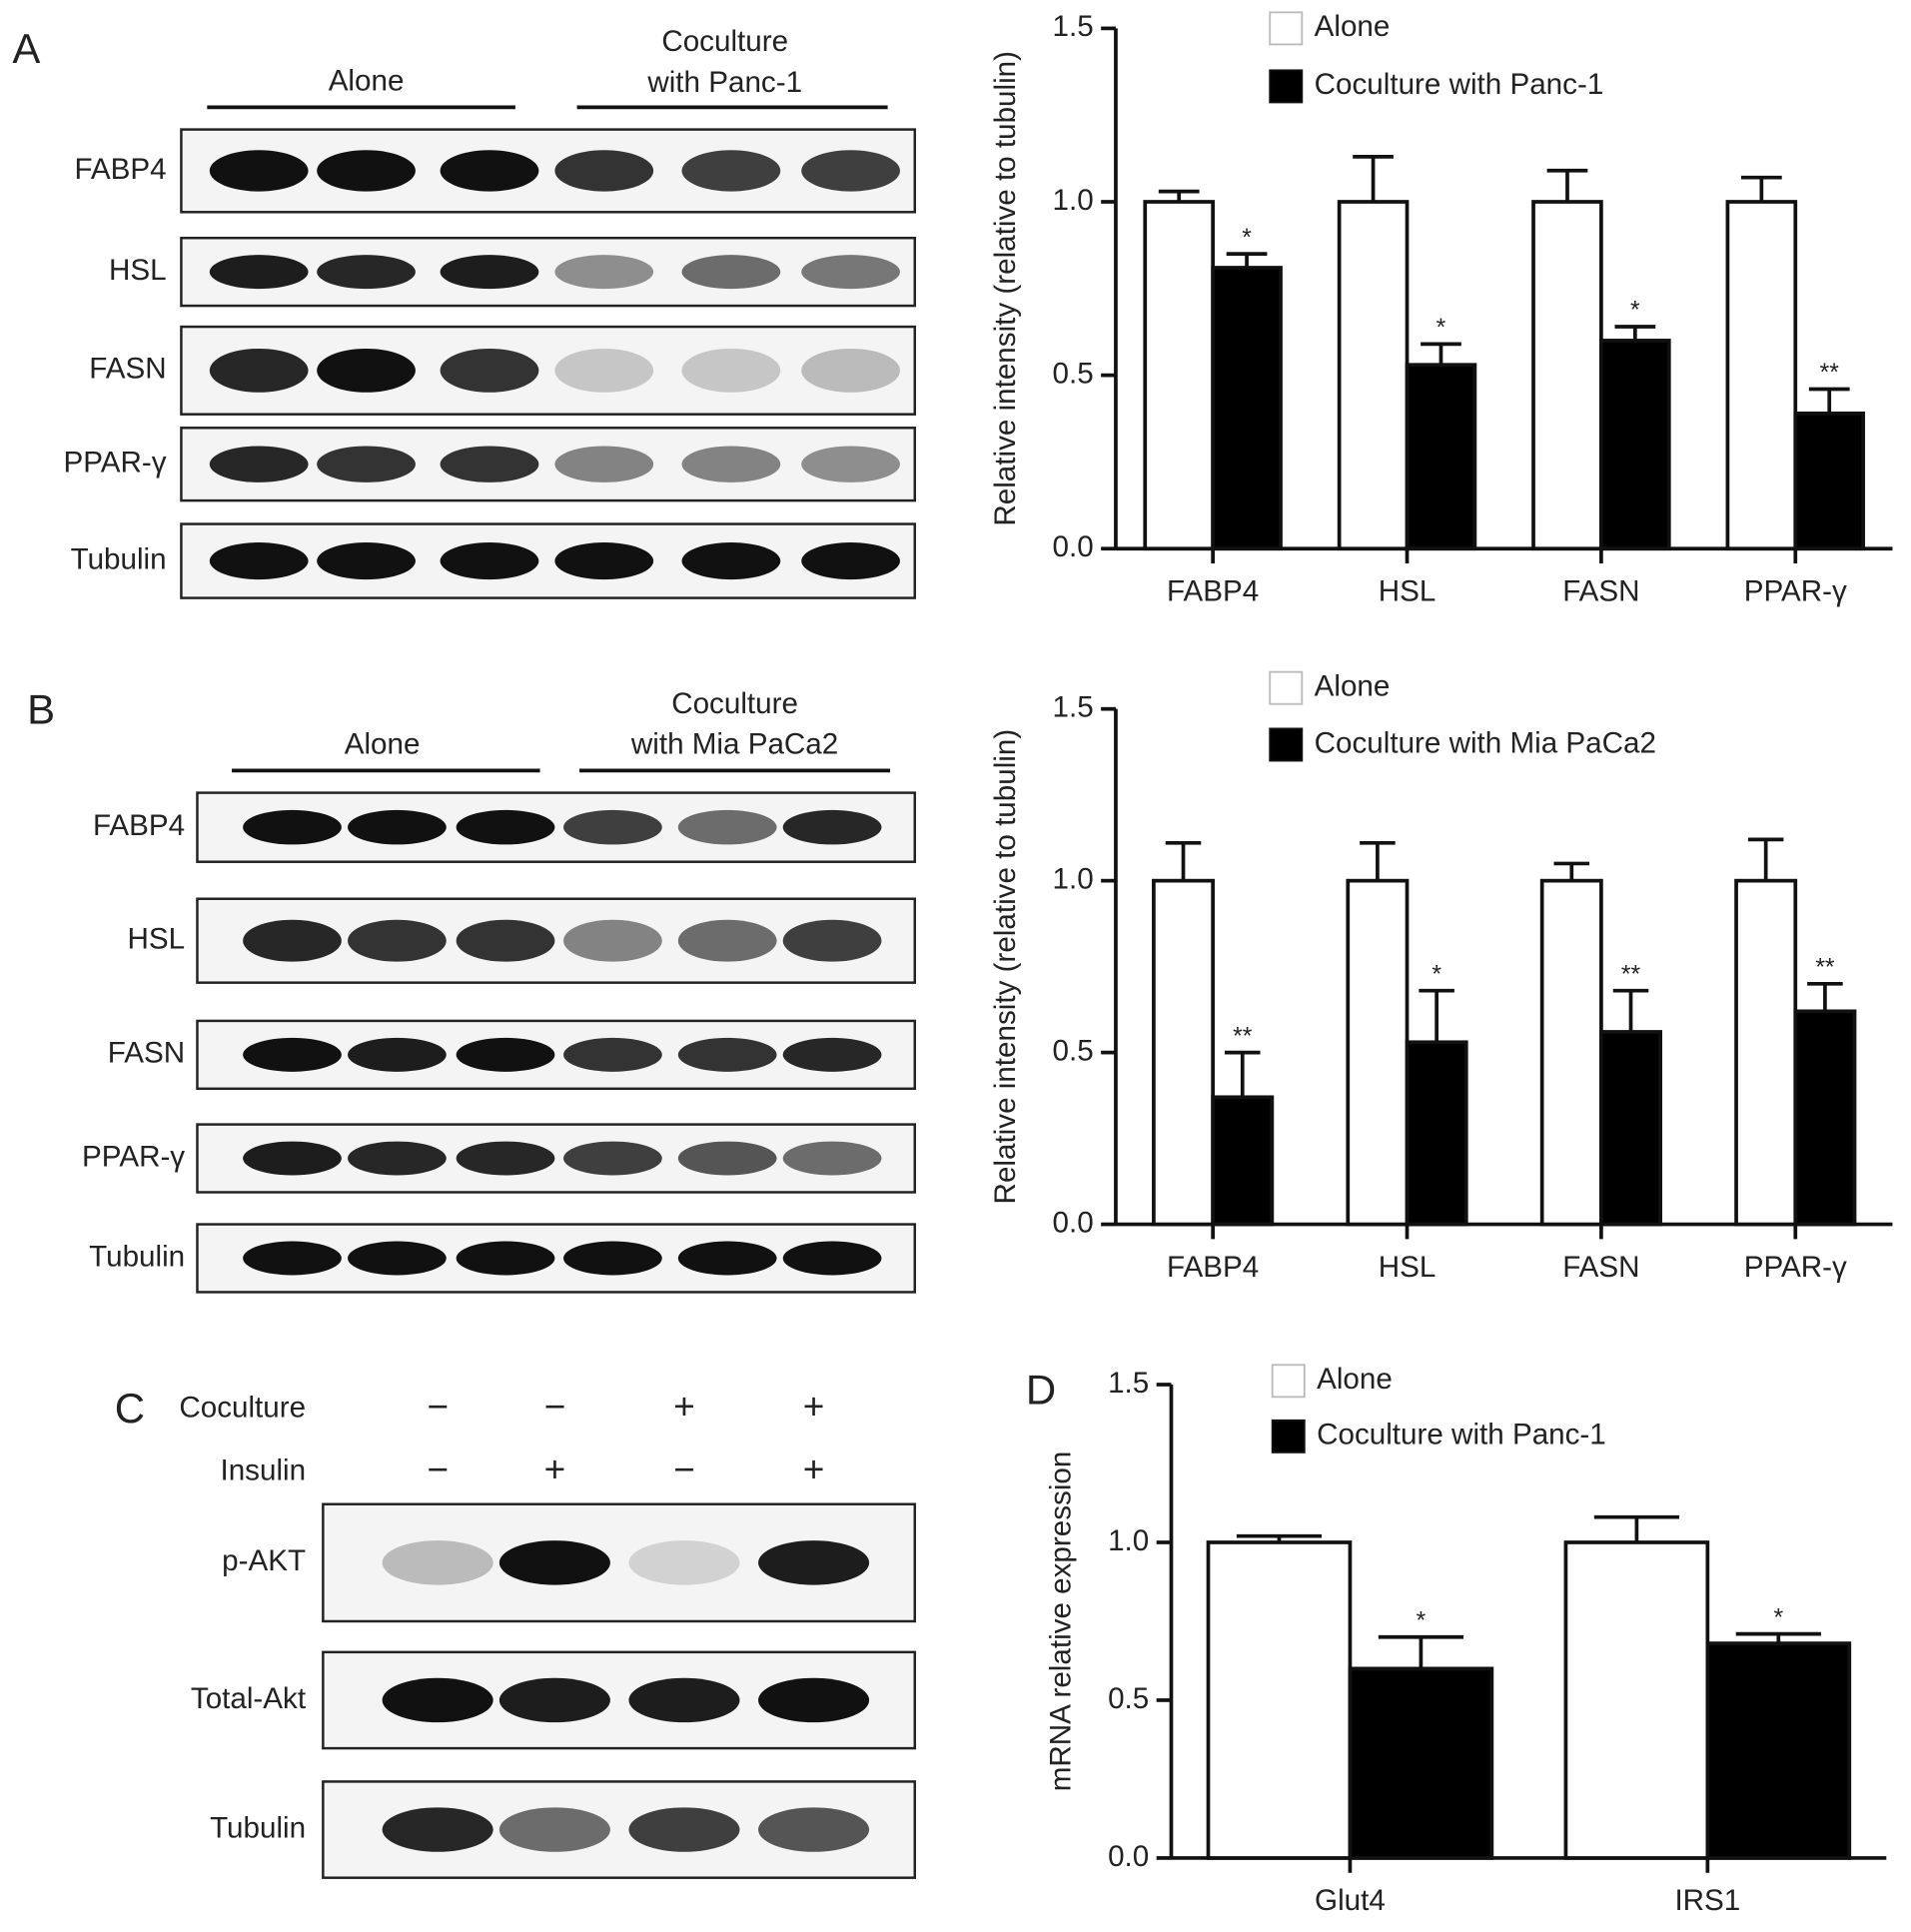 This screenshot has width=1911, height=1932. Describe the element at coordinates (1213, 1267) in the screenshot. I see `x-tick-label: FABP4` at that location.